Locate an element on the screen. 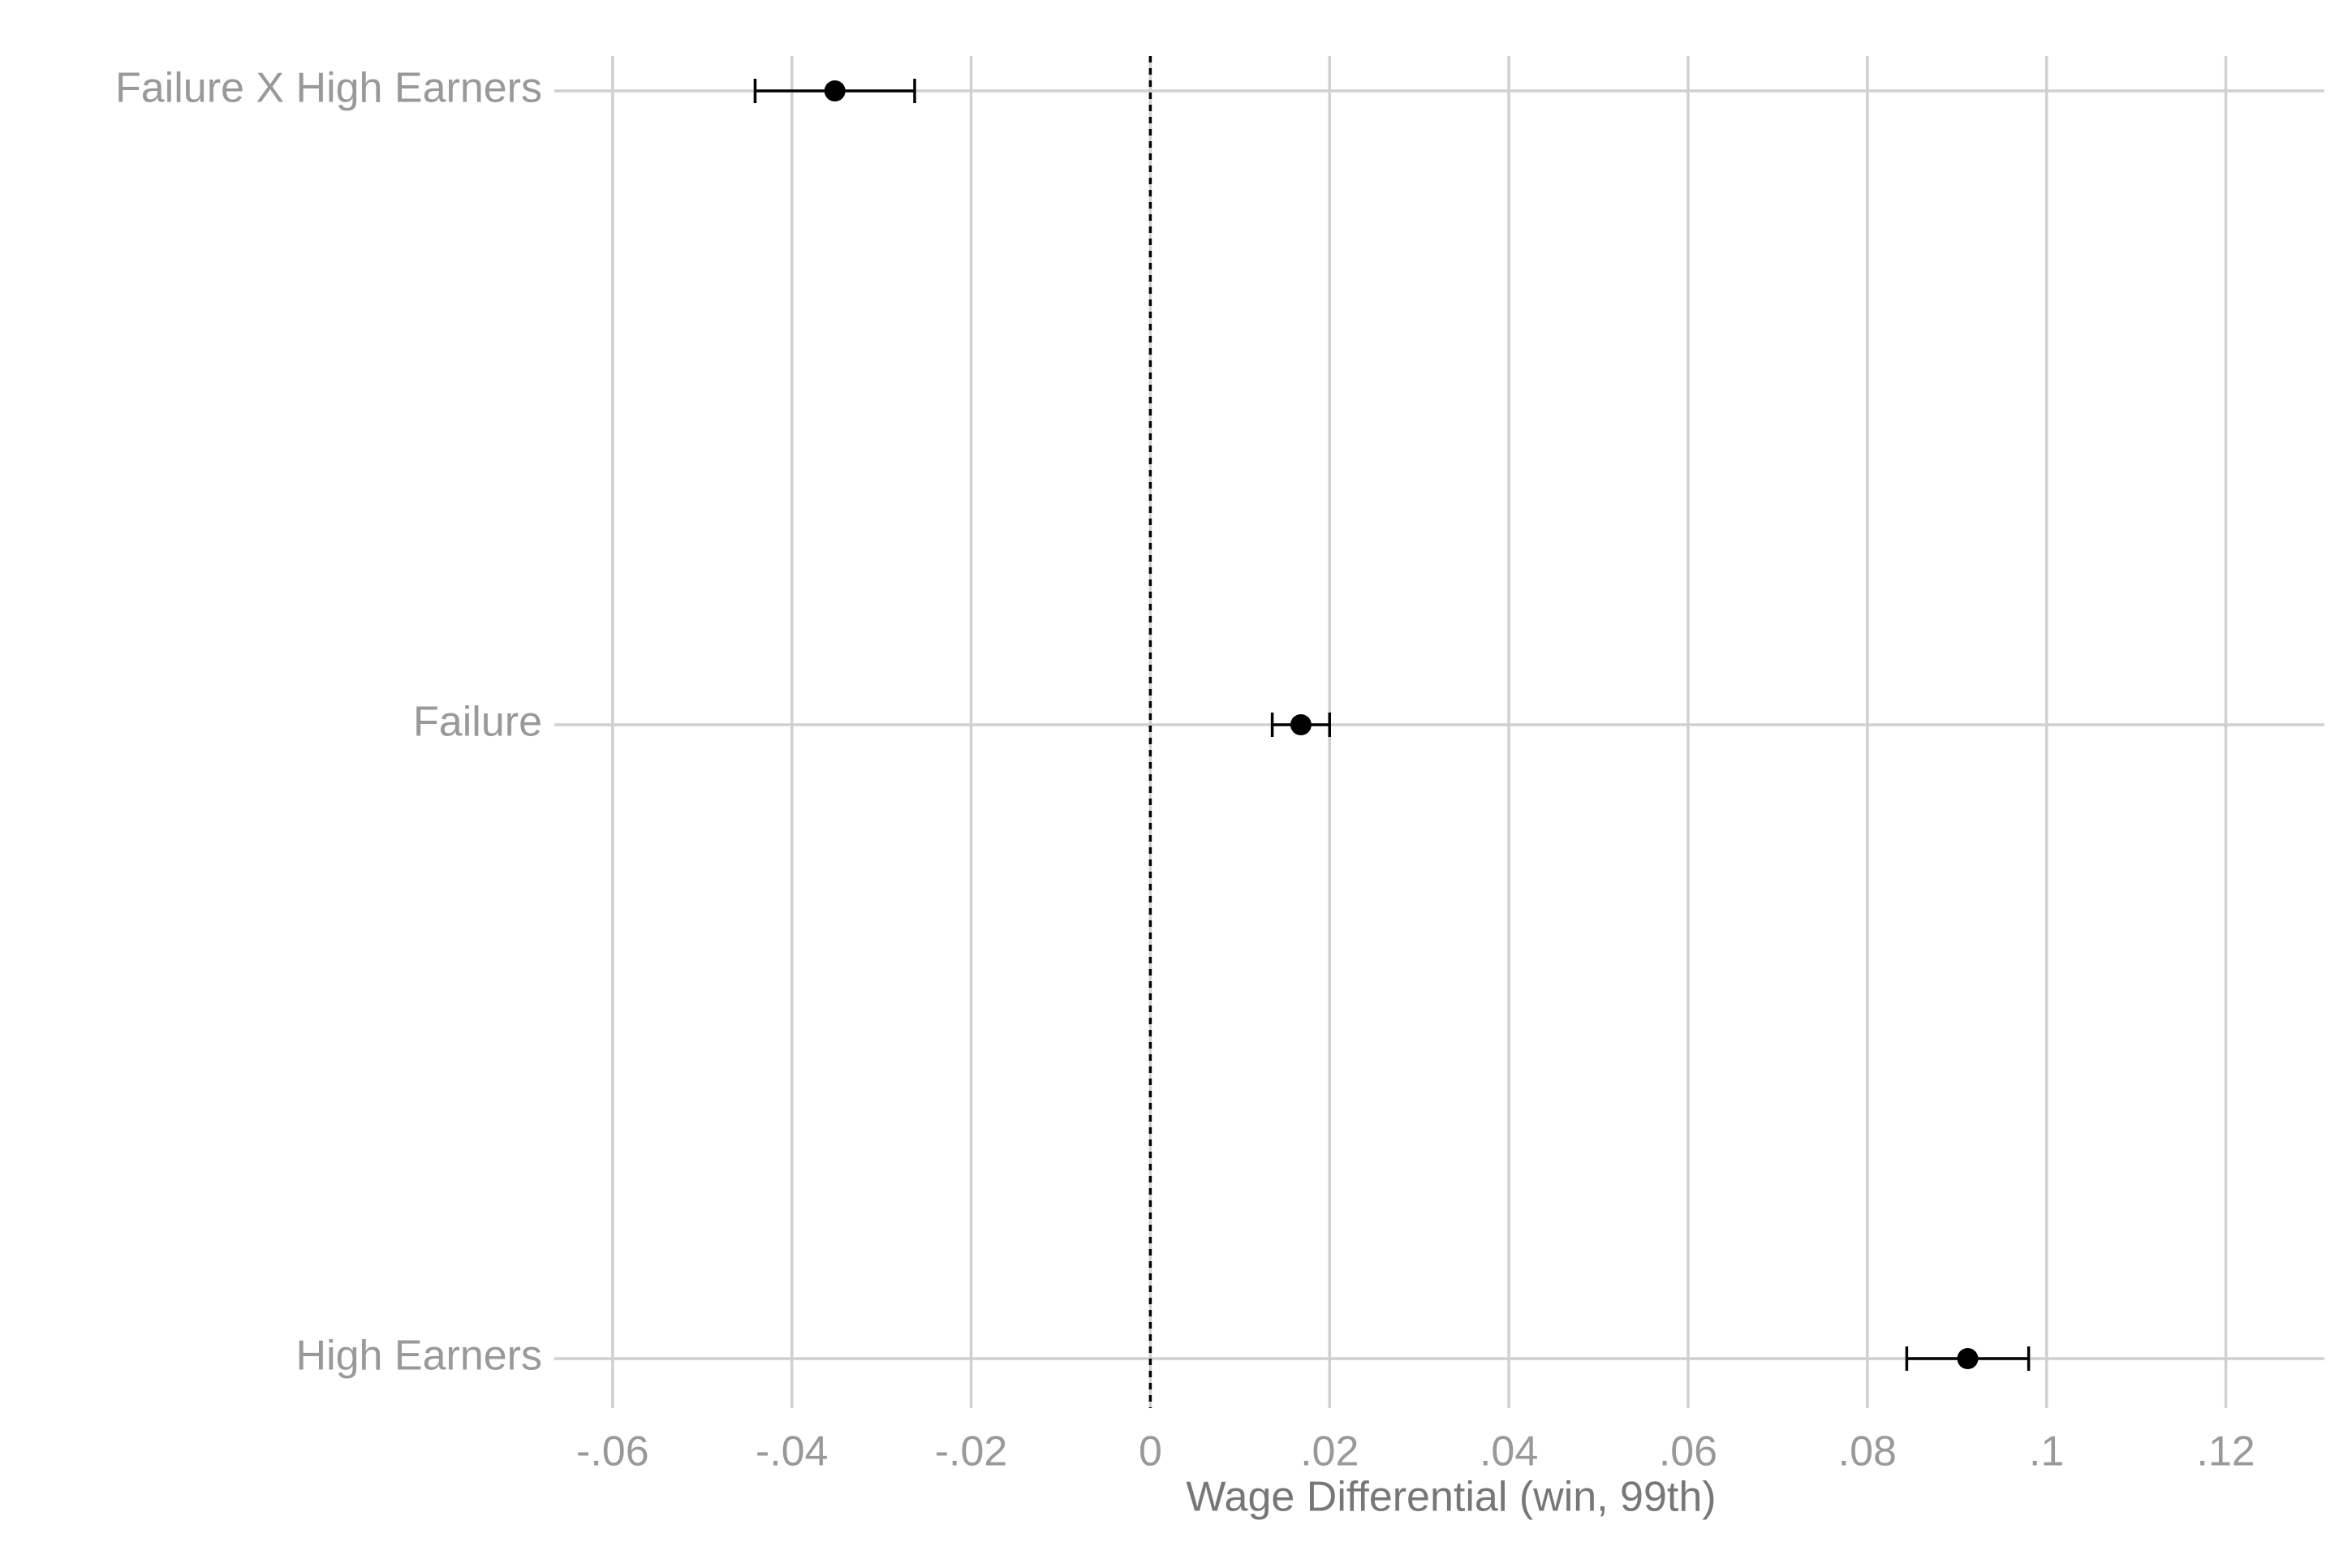 This screenshot has width=2352, height=1568. x-tick-label: .12 is located at coordinates (2226, 1452).